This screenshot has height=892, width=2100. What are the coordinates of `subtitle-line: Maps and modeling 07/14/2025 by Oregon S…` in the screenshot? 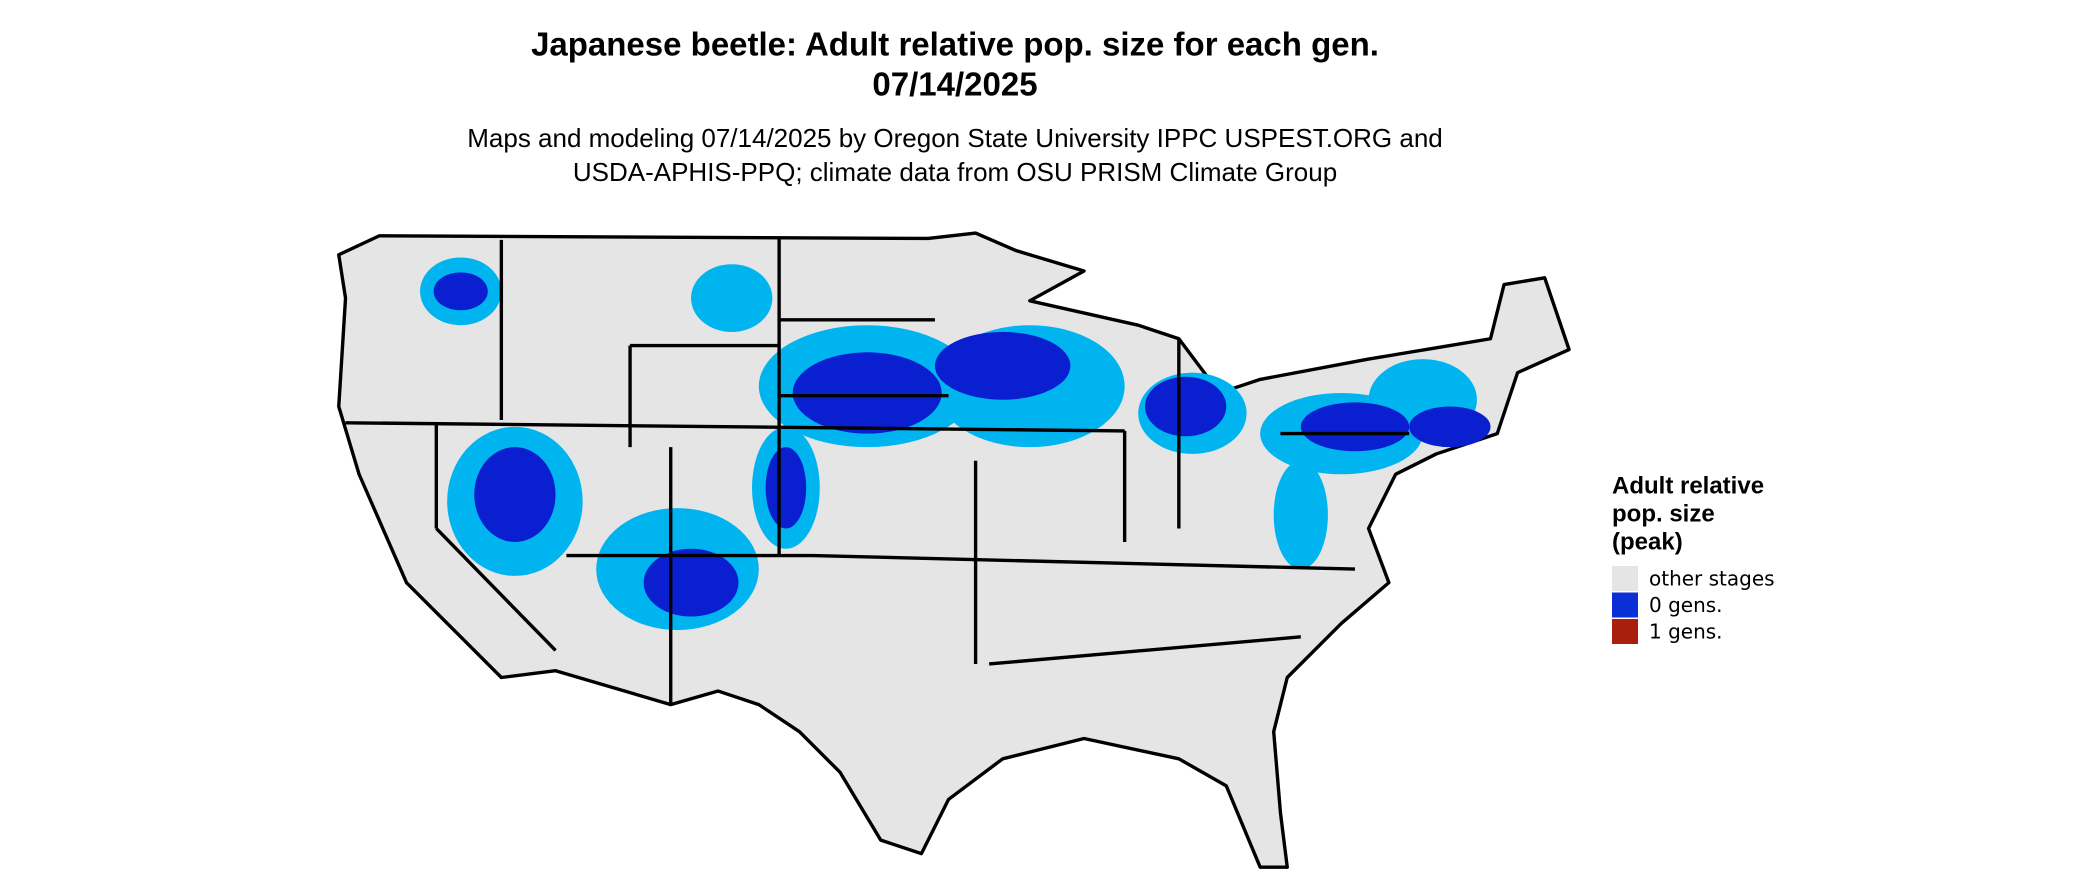 It's located at (955, 138).